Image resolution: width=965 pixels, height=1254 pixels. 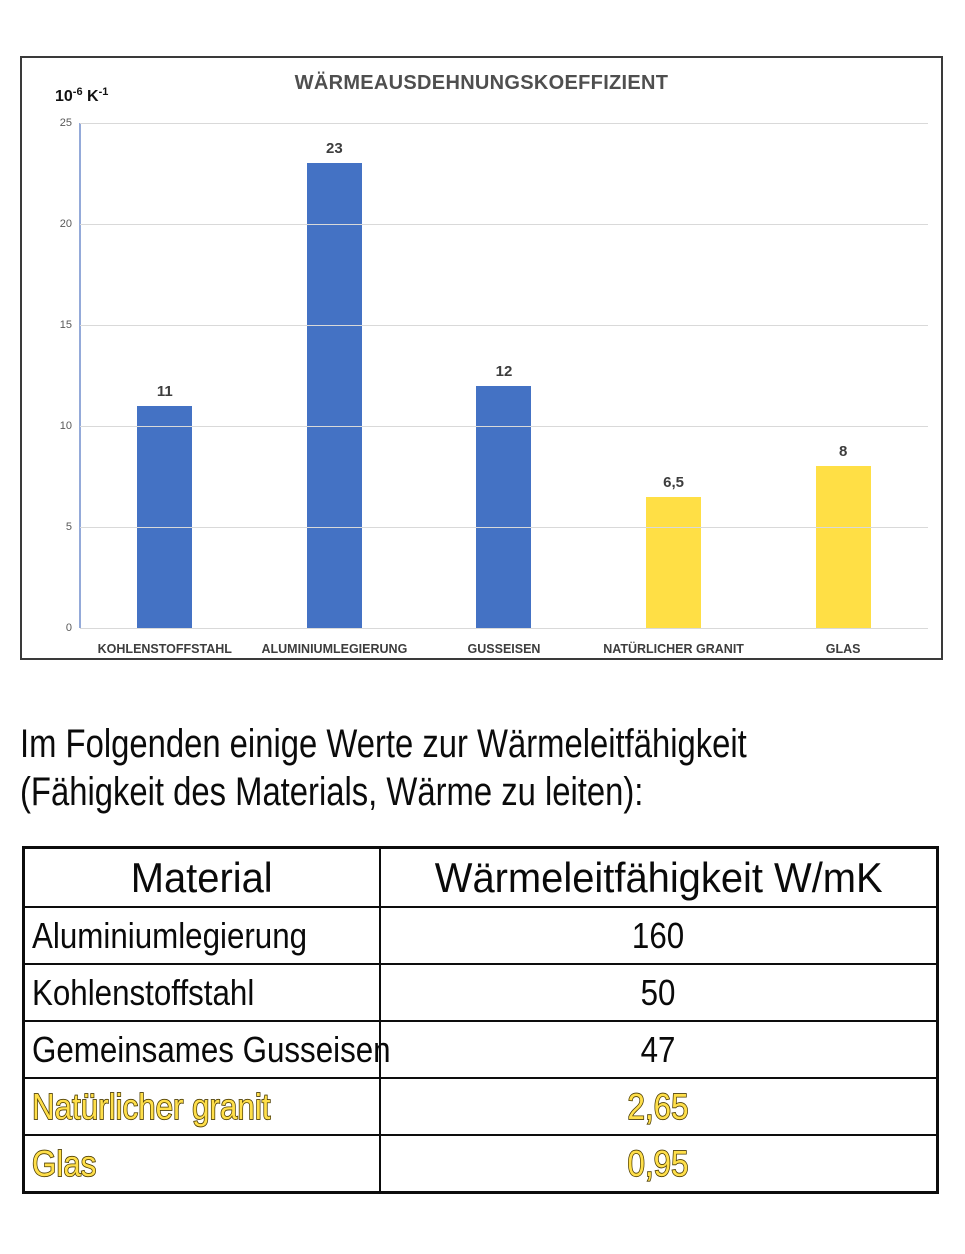 I want to click on material-cell: Aluminiumlegierung, so click(x=201, y=935).